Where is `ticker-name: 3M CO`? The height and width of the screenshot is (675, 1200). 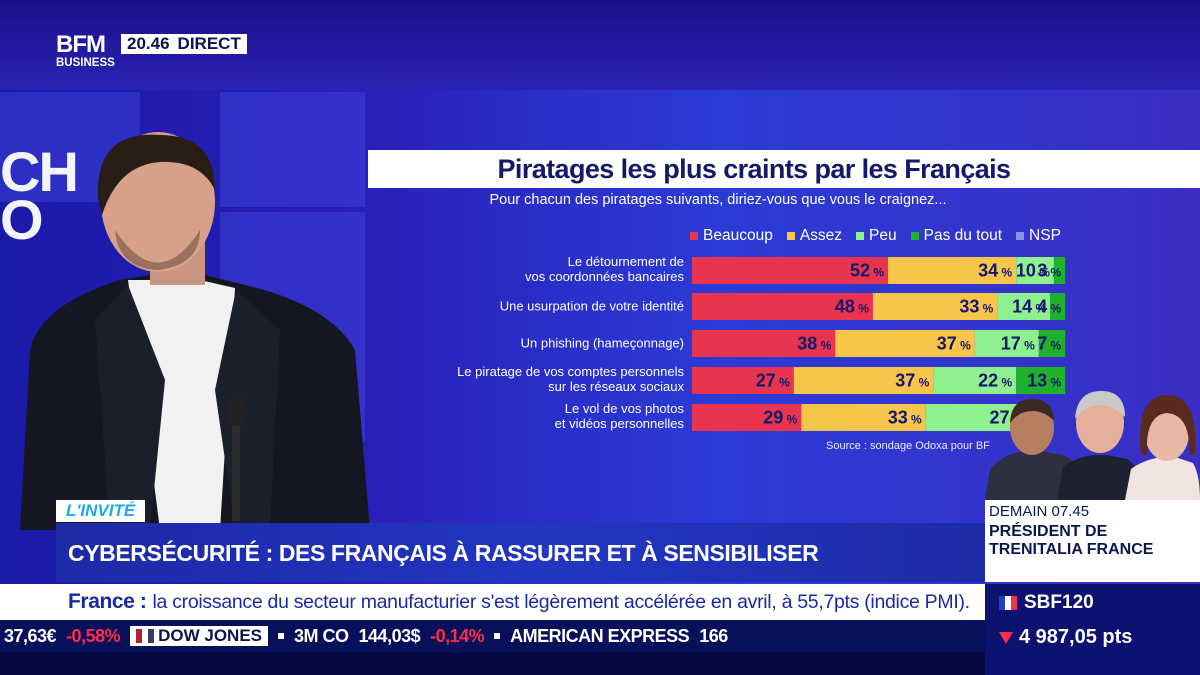 ticker-name: 3M CO is located at coordinates (321, 635).